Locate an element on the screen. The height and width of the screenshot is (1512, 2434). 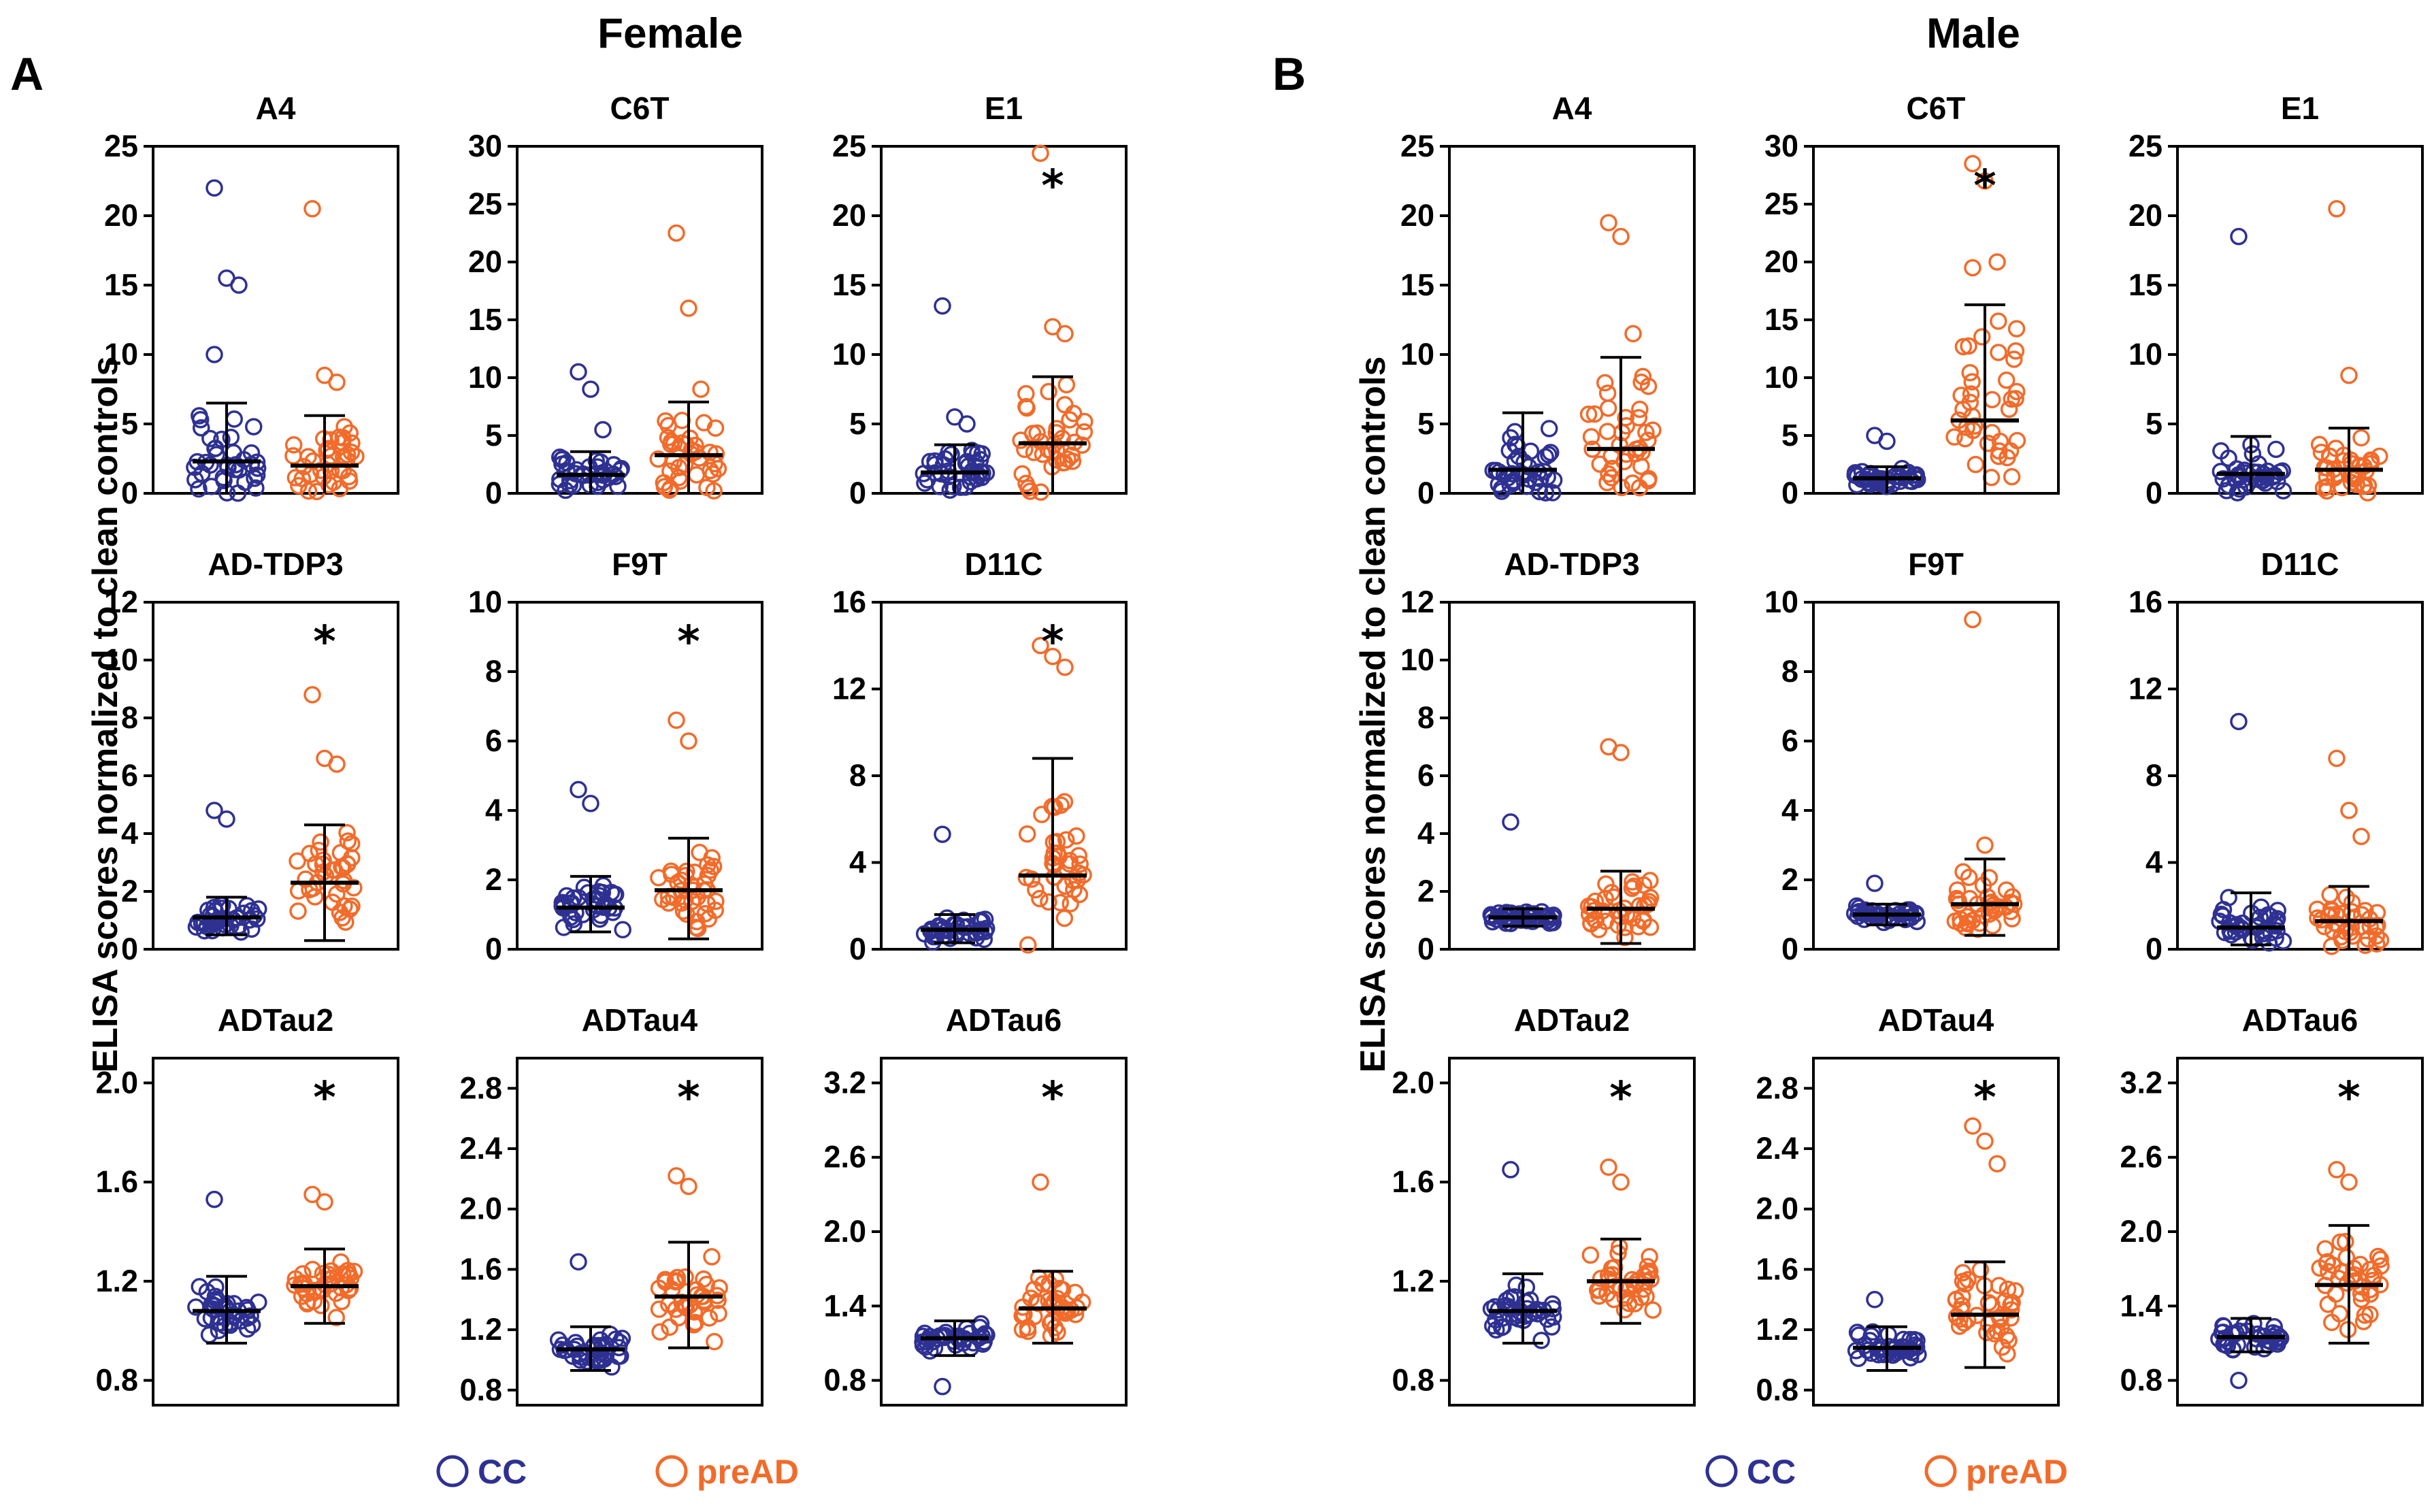
y-tick-label: 10 is located at coordinates (1781, 377).